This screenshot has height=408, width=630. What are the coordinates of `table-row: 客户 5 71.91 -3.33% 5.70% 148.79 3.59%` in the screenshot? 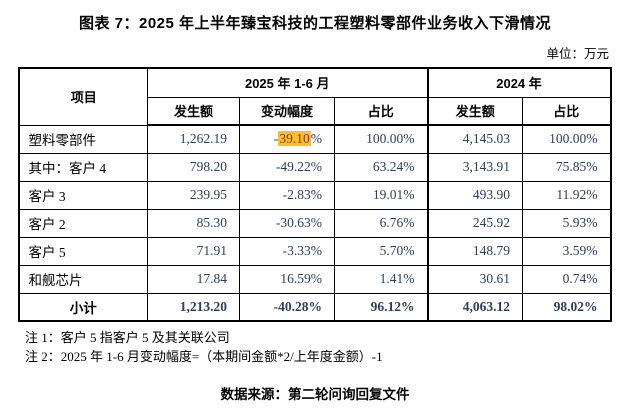 It's located at (315, 251).